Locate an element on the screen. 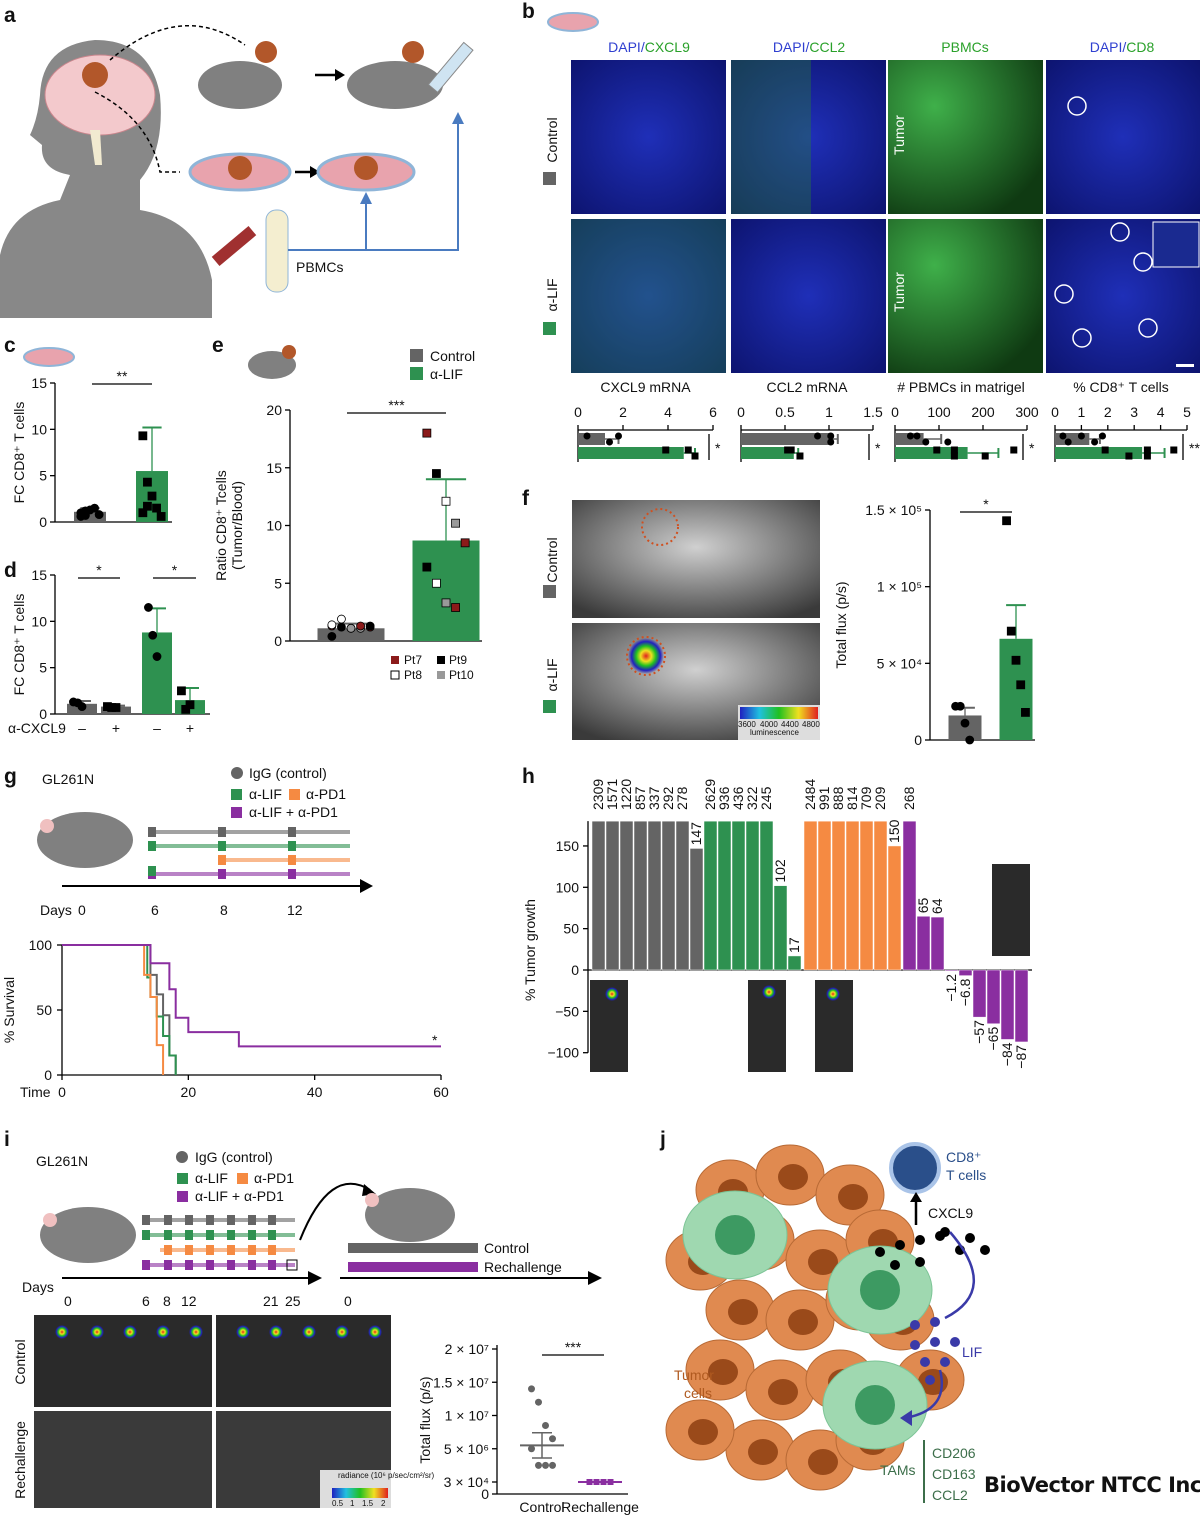  x-tick-label: 1.5 is located at coordinates (873, 412).